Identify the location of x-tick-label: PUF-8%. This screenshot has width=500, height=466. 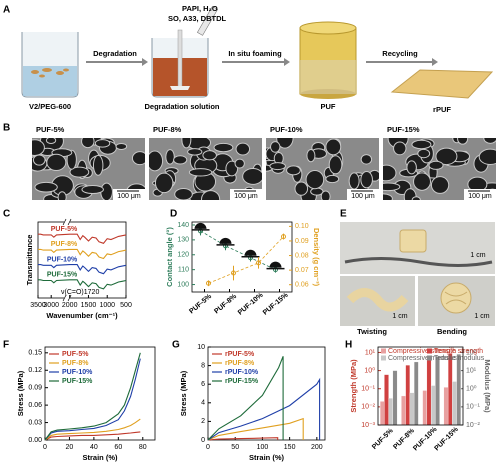
(225, 304).